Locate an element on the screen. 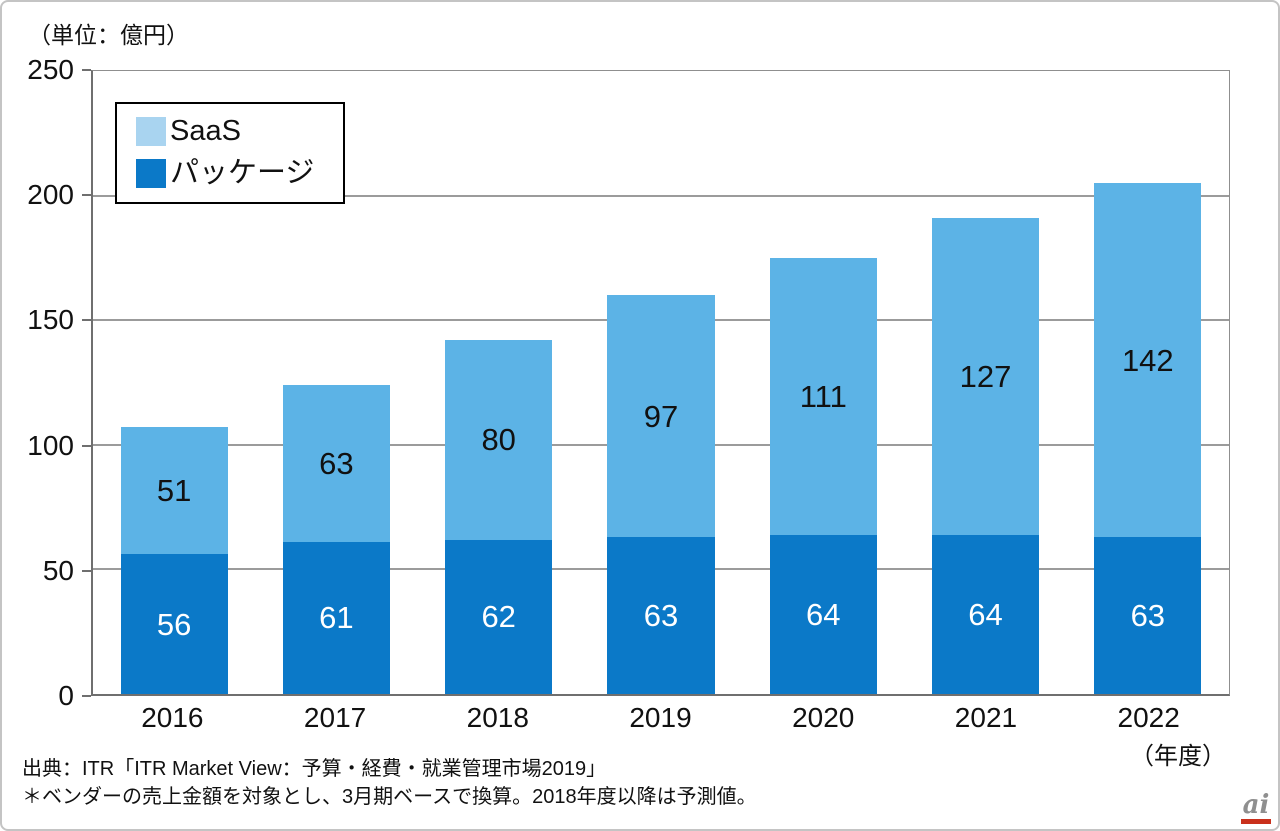 This screenshot has width=1280, height=831. bar-segment-saas-2016: 51 is located at coordinates (174, 491).